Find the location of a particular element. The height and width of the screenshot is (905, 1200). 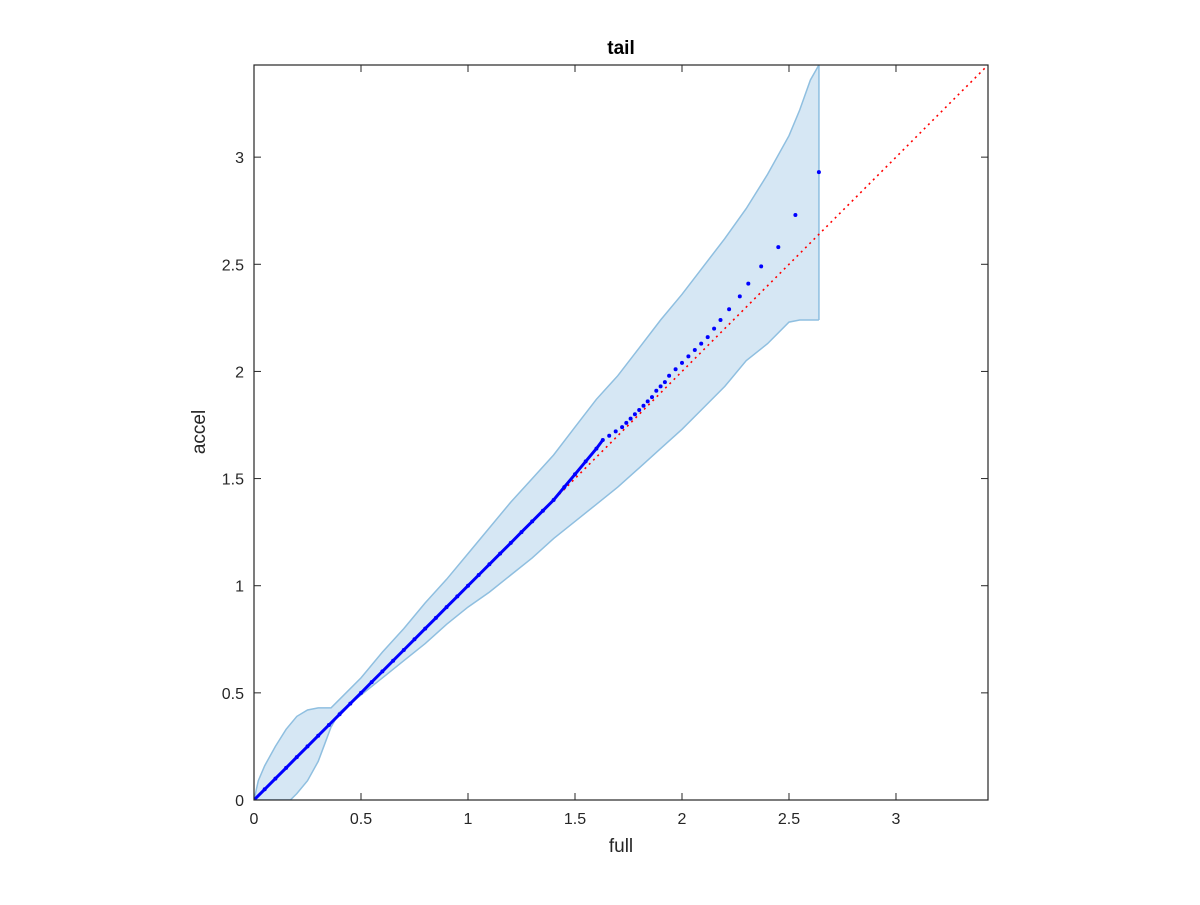

x-tick-label: 0.5 is located at coordinates (361, 819).